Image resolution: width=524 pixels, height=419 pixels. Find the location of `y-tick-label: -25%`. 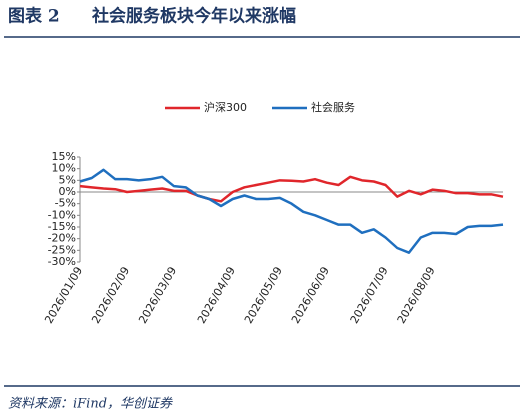

y-tick-label: -25% is located at coordinates (62, 249).